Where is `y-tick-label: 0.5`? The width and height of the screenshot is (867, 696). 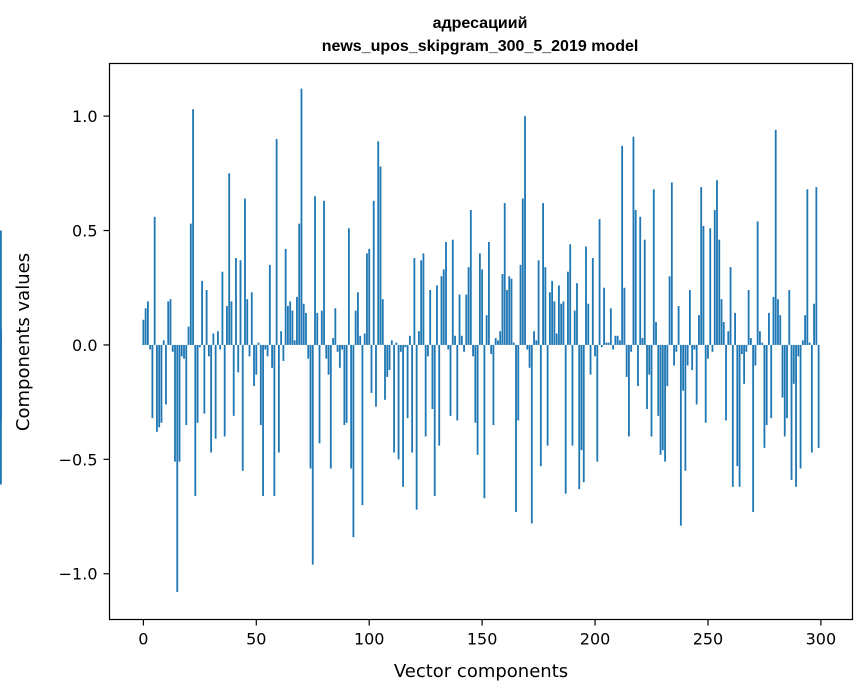
y-tick-label: 0.5 is located at coordinates (84, 231).